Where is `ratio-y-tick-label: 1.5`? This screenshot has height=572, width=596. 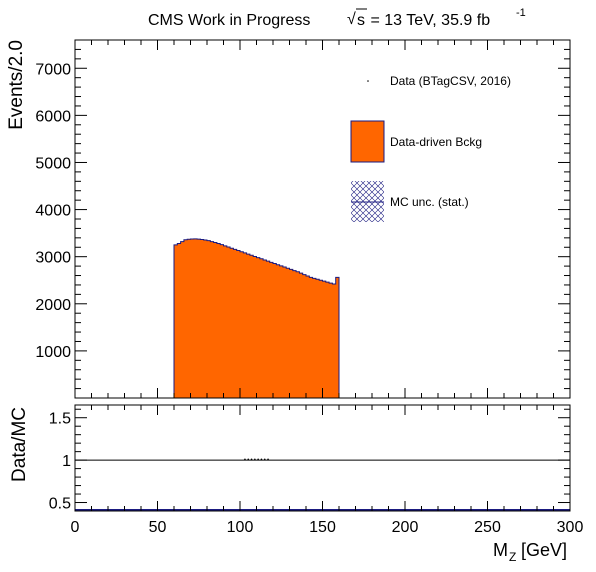
ratio-y-tick-label: 1.5 is located at coordinates (60, 419).